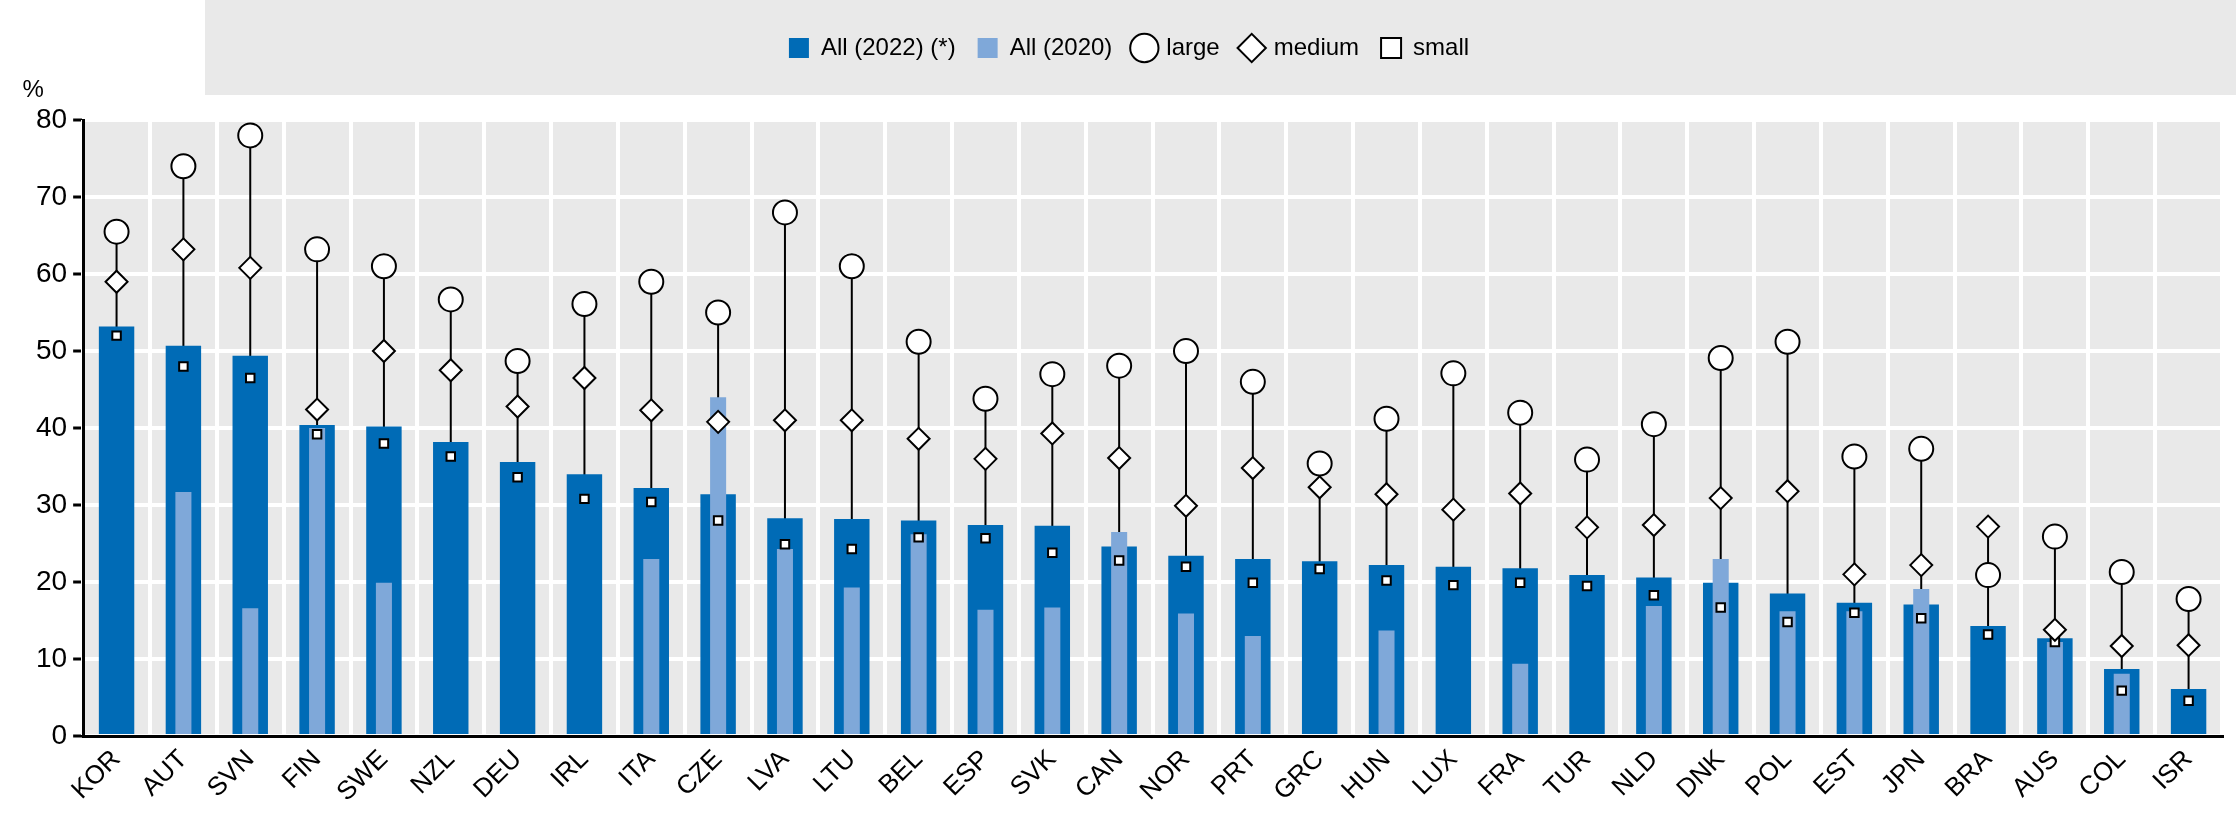 The width and height of the screenshot is (2236, 816). I want to click on y-tick-label: 80, so click(51, 118).